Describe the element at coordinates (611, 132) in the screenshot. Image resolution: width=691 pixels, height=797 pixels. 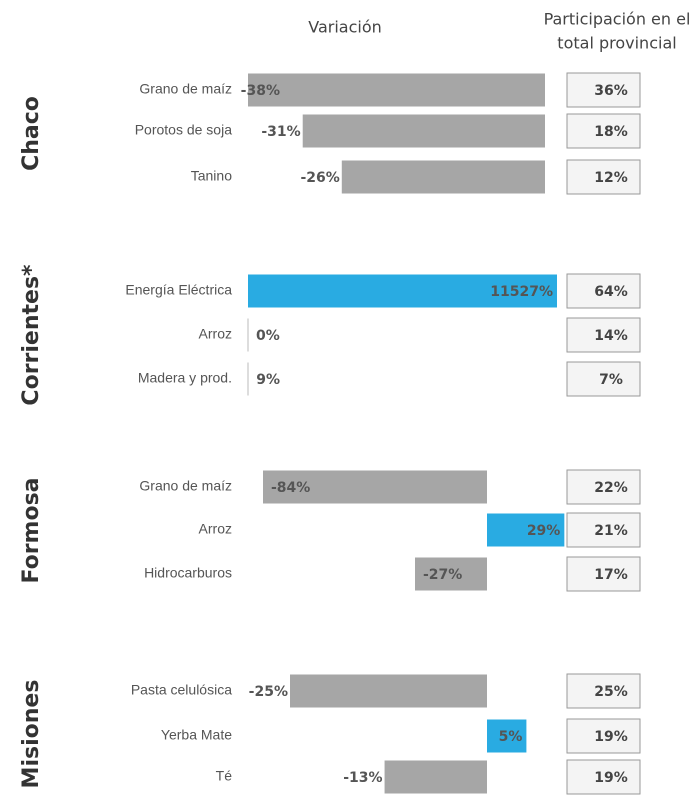
I see `share-label: 18%` at that location.